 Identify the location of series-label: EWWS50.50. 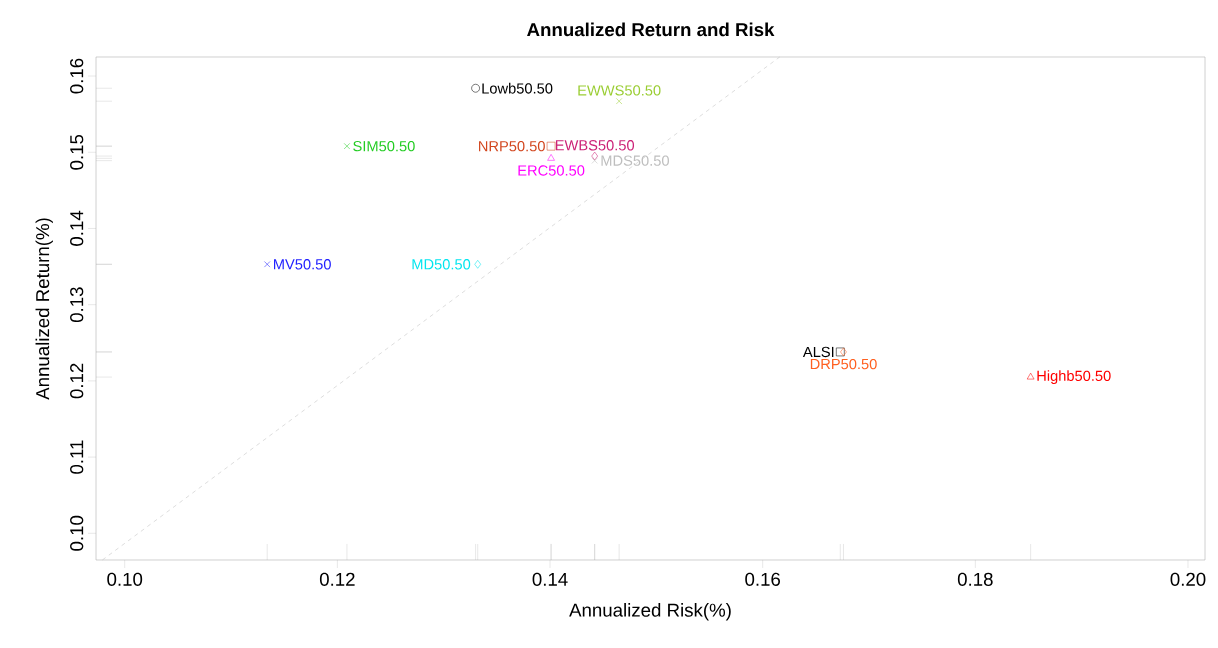
(619, 90).